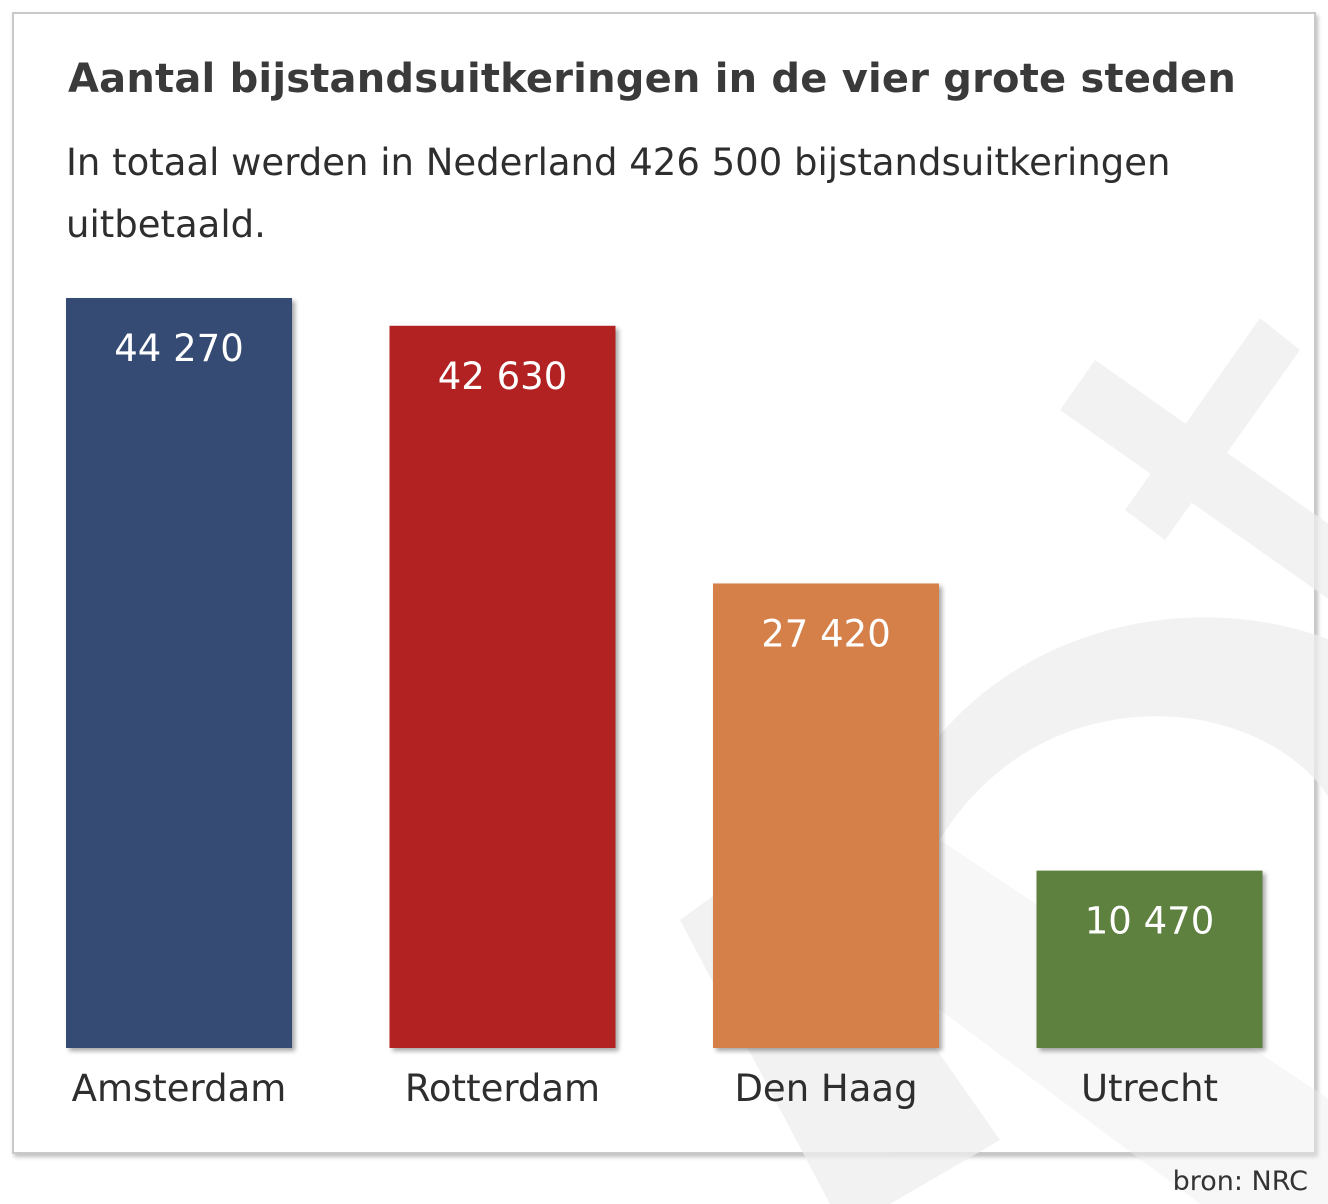 The image size is (1328, 1204). I want to click on bar-den-haag, so click(826, 815).